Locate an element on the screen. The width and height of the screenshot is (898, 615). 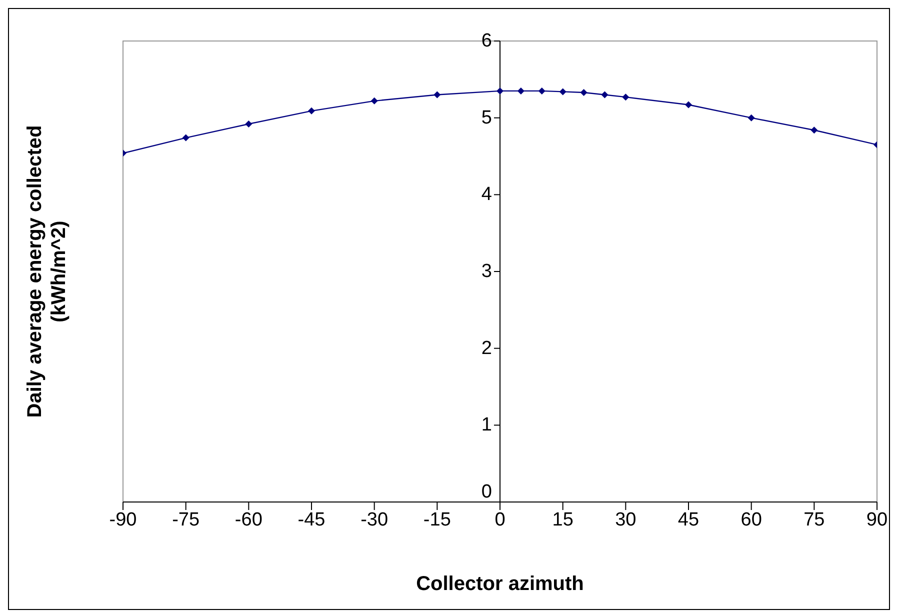
y-tick-label: 0 is located at coordinates (486, 492).